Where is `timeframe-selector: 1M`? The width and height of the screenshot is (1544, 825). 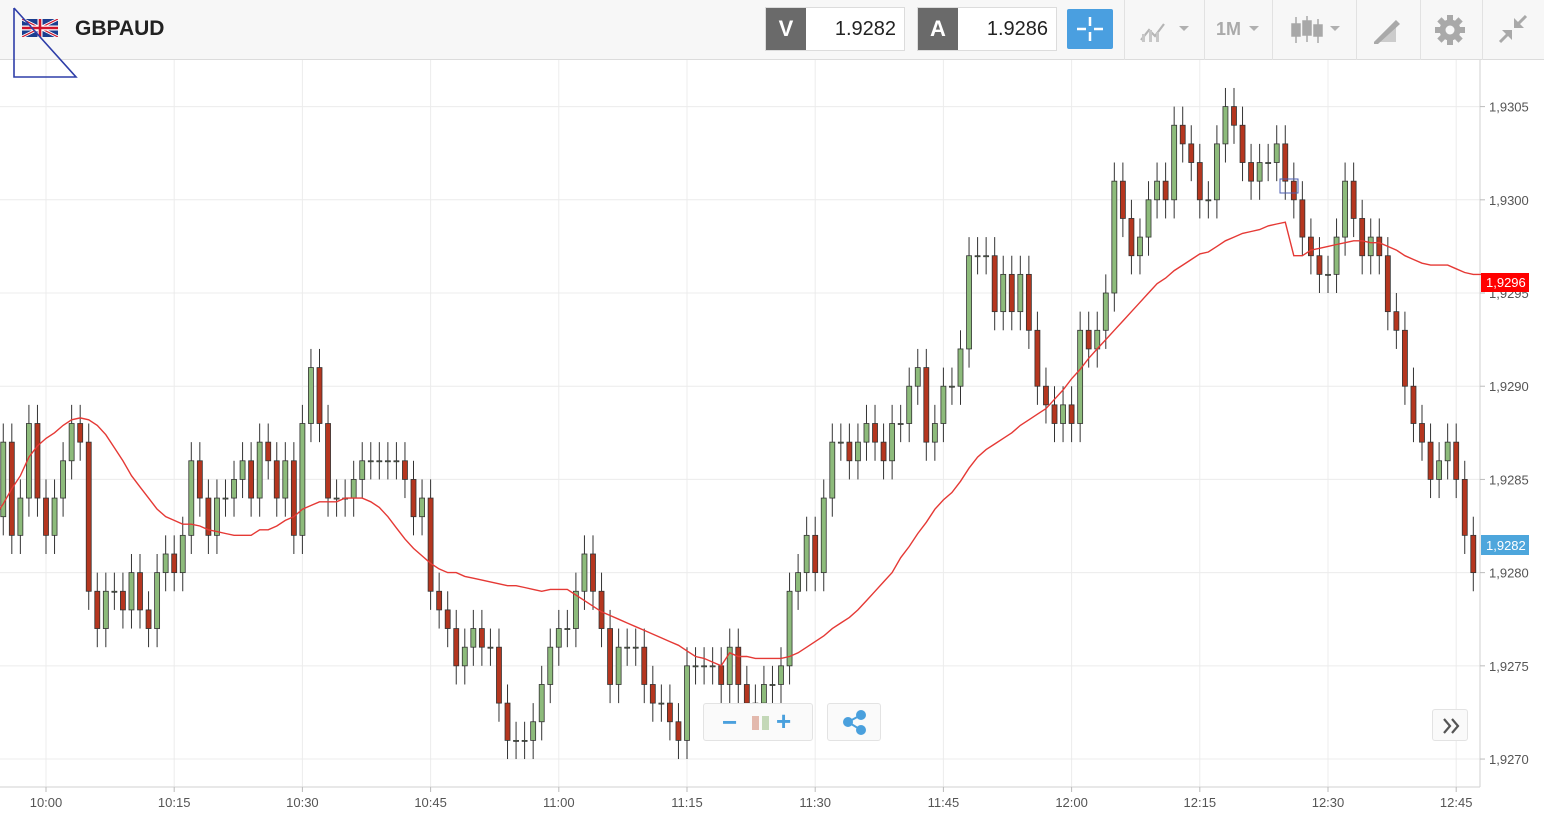
timeframe-selector: 1M is located at coordinates (1229, 29).